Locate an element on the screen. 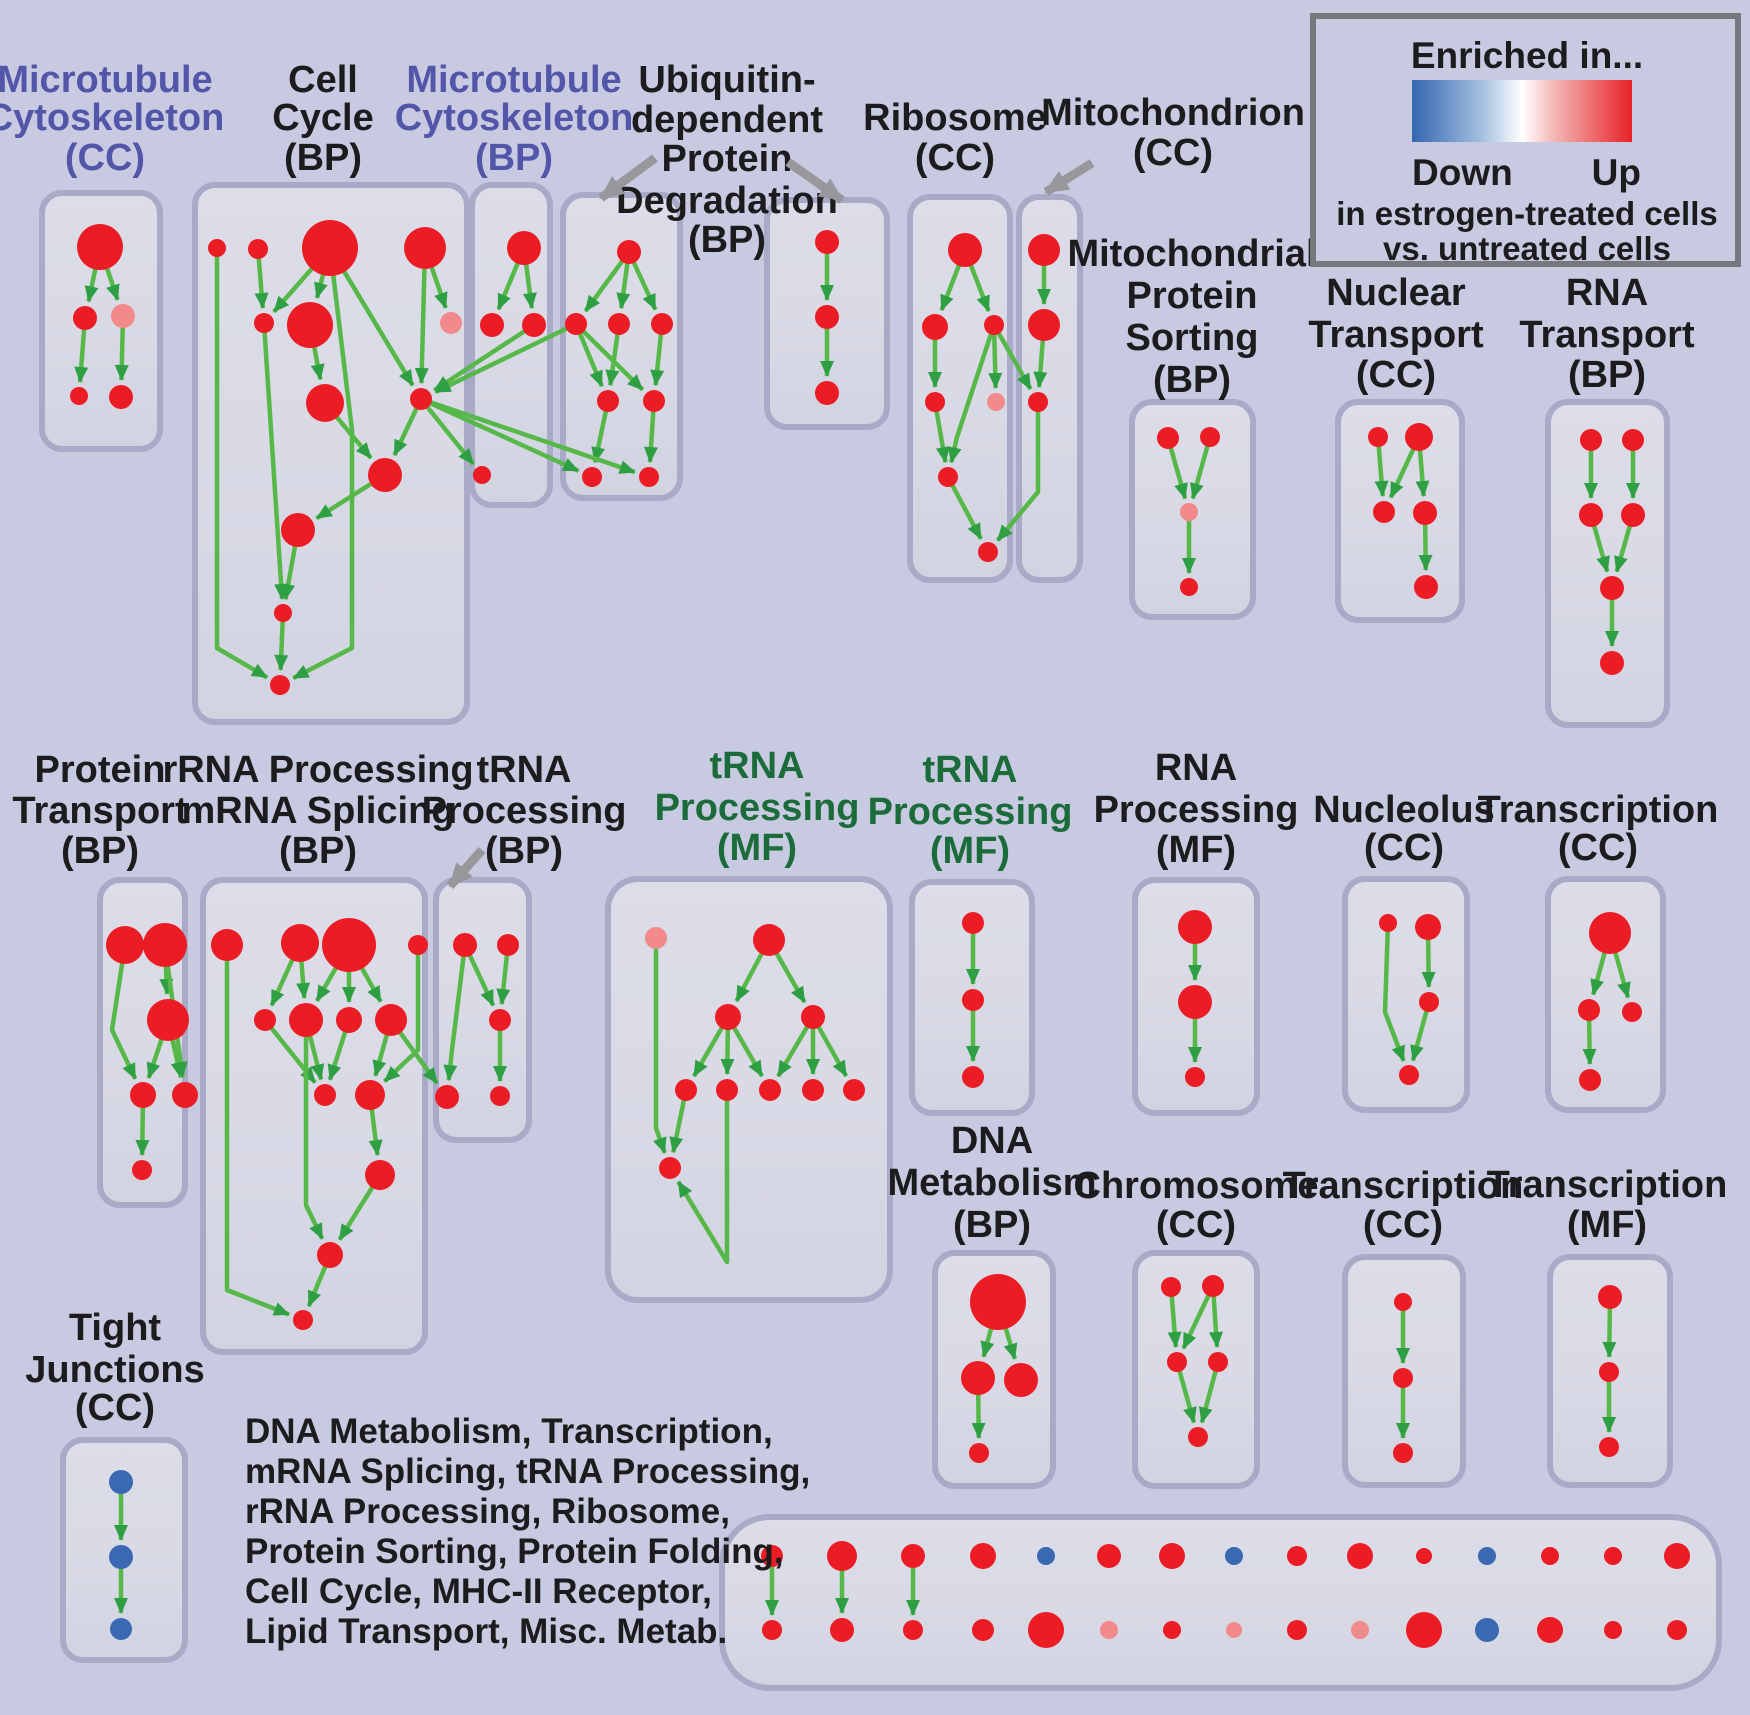  group-label-cell-cycle-bp: Cell Cycle (BP) is located at coordinates (322, 119).